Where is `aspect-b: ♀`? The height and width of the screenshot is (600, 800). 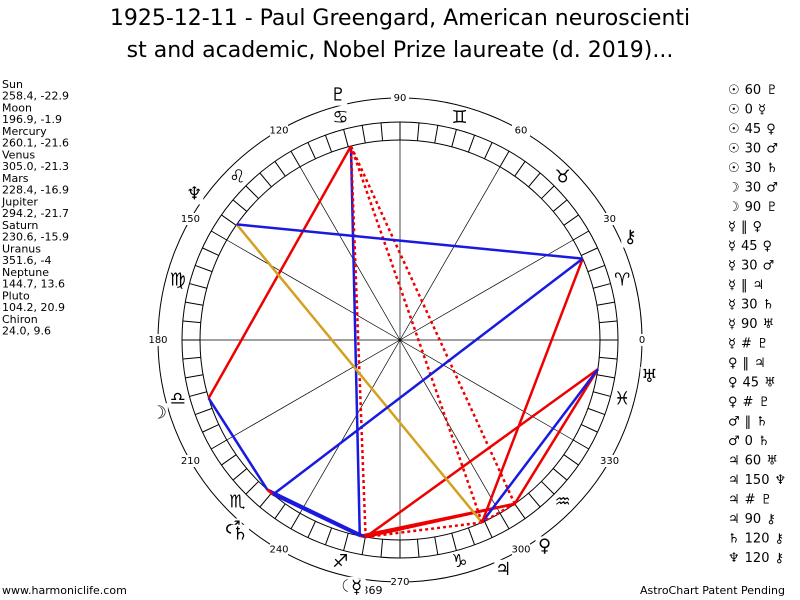 aspect-b: ♀ is located at coordinates (768, 246).